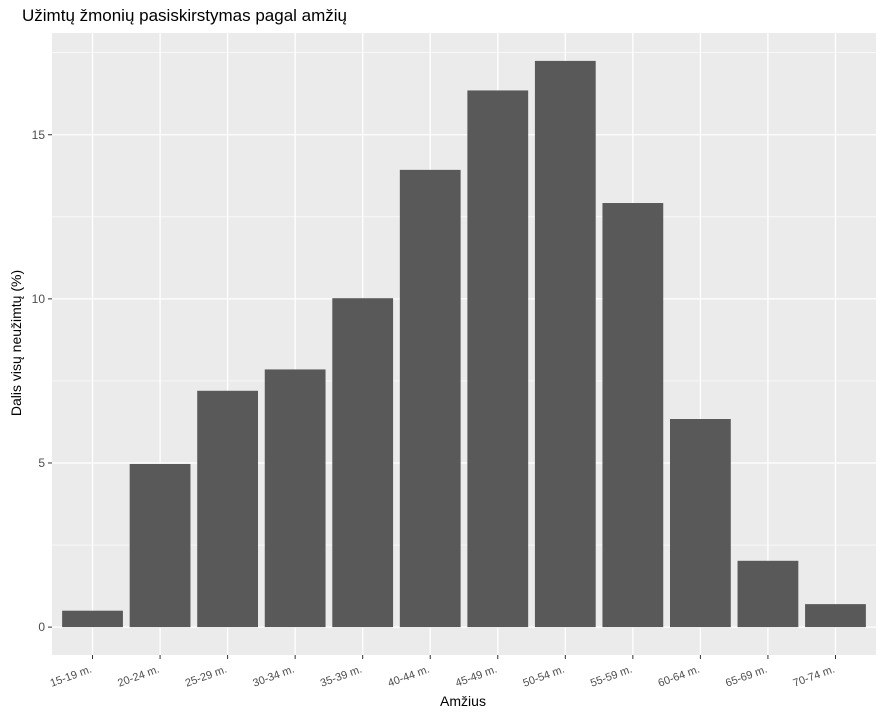 The width and height of the screenshot is (885, 714). What do you see at coordinates (633, 415) in the screenshot?
I see `bar-55-59-m` at bounding box center [633, 415].